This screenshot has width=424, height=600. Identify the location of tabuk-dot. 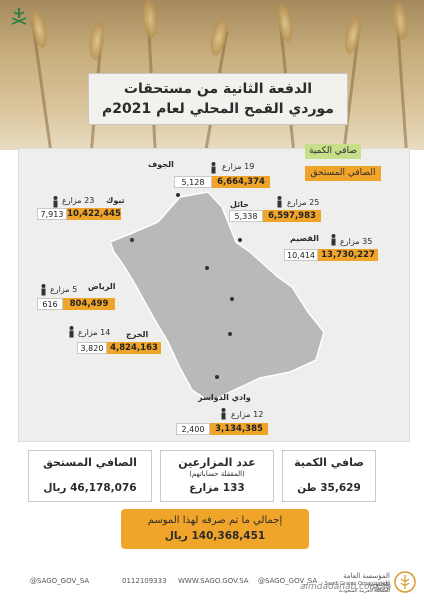
(132, 240).